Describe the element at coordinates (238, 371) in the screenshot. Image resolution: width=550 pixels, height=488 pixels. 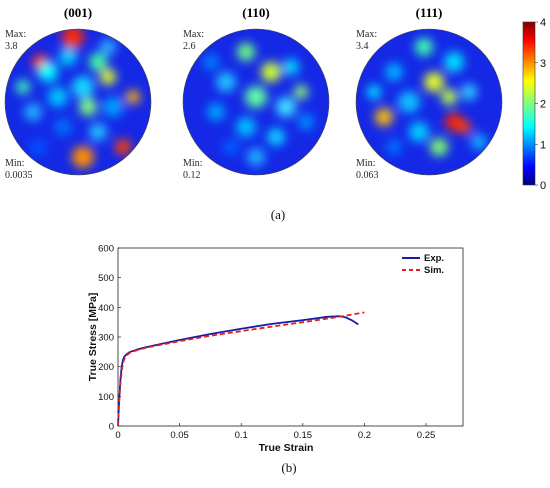
I see `series-line-exp` at that location.